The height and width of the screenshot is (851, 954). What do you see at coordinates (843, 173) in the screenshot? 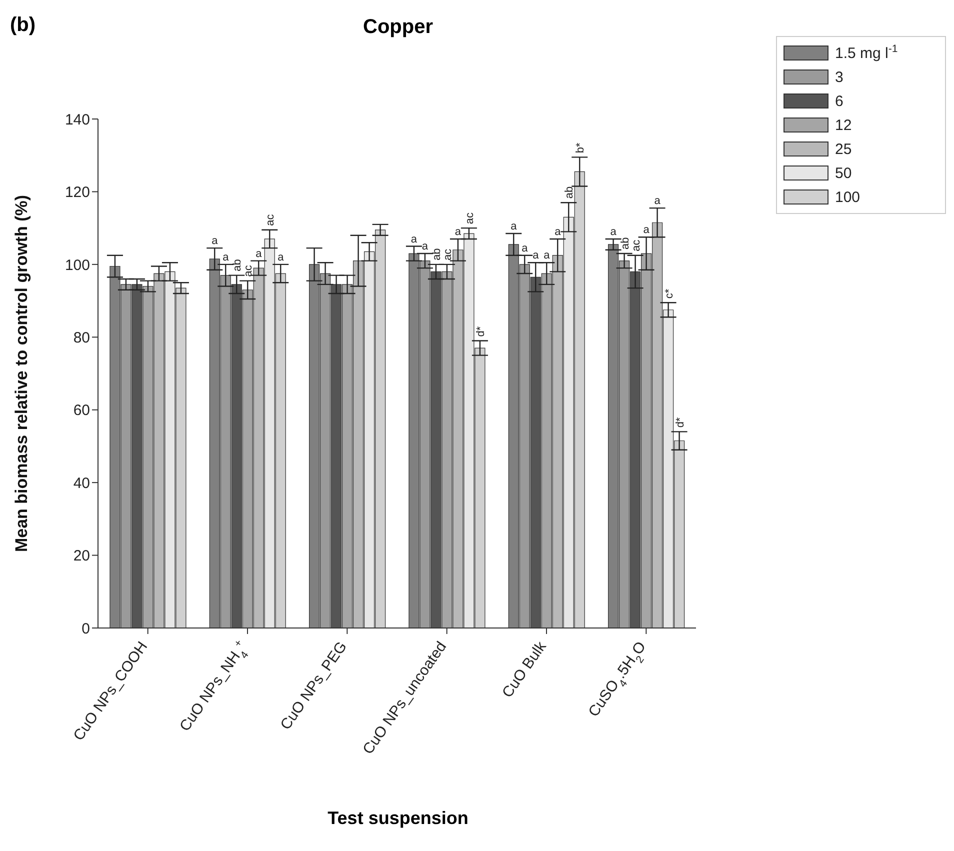
I see `legend-label: 50` at bounding box center [843, 173].